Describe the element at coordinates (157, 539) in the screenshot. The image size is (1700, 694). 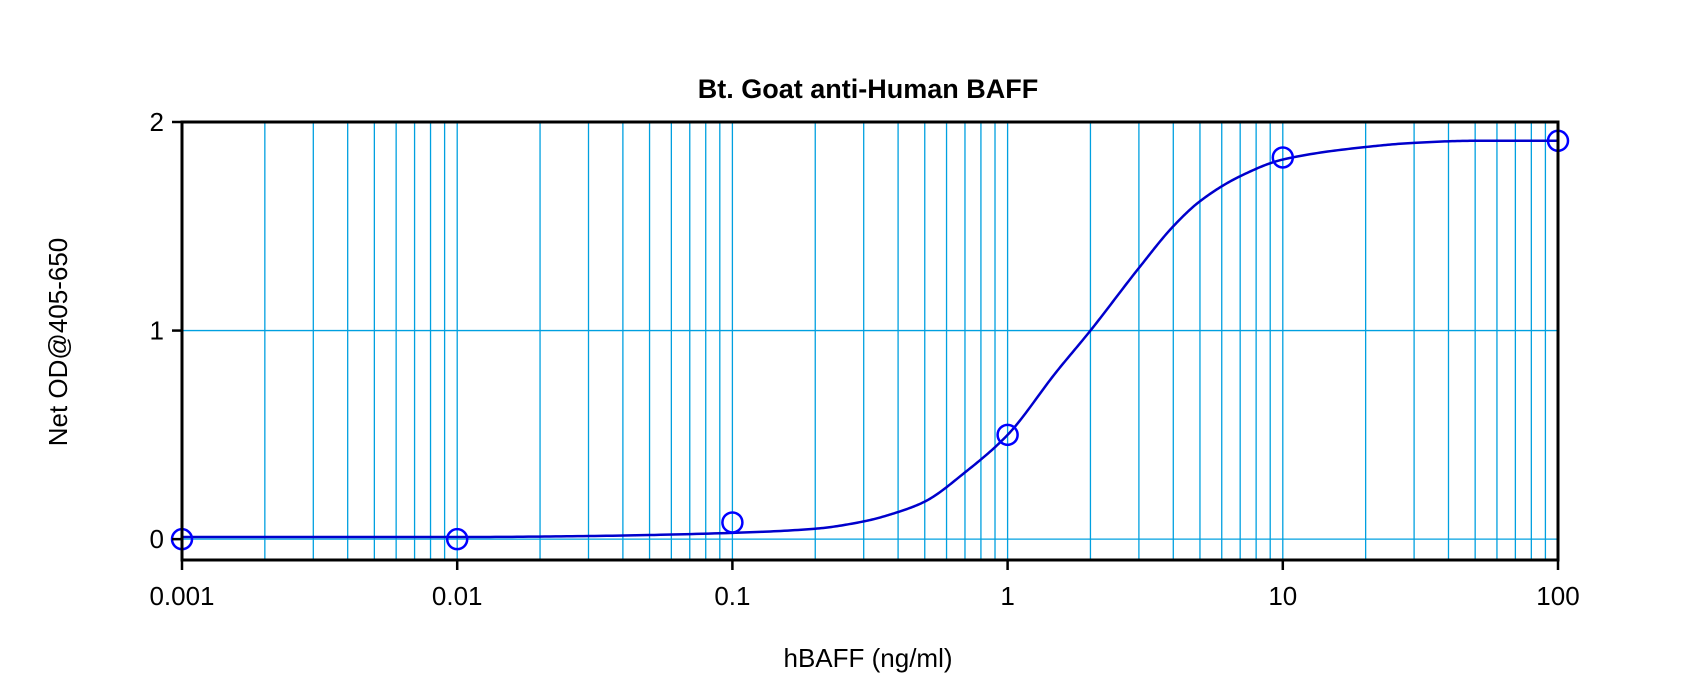
I see `y-tick-label: 0` at that location.